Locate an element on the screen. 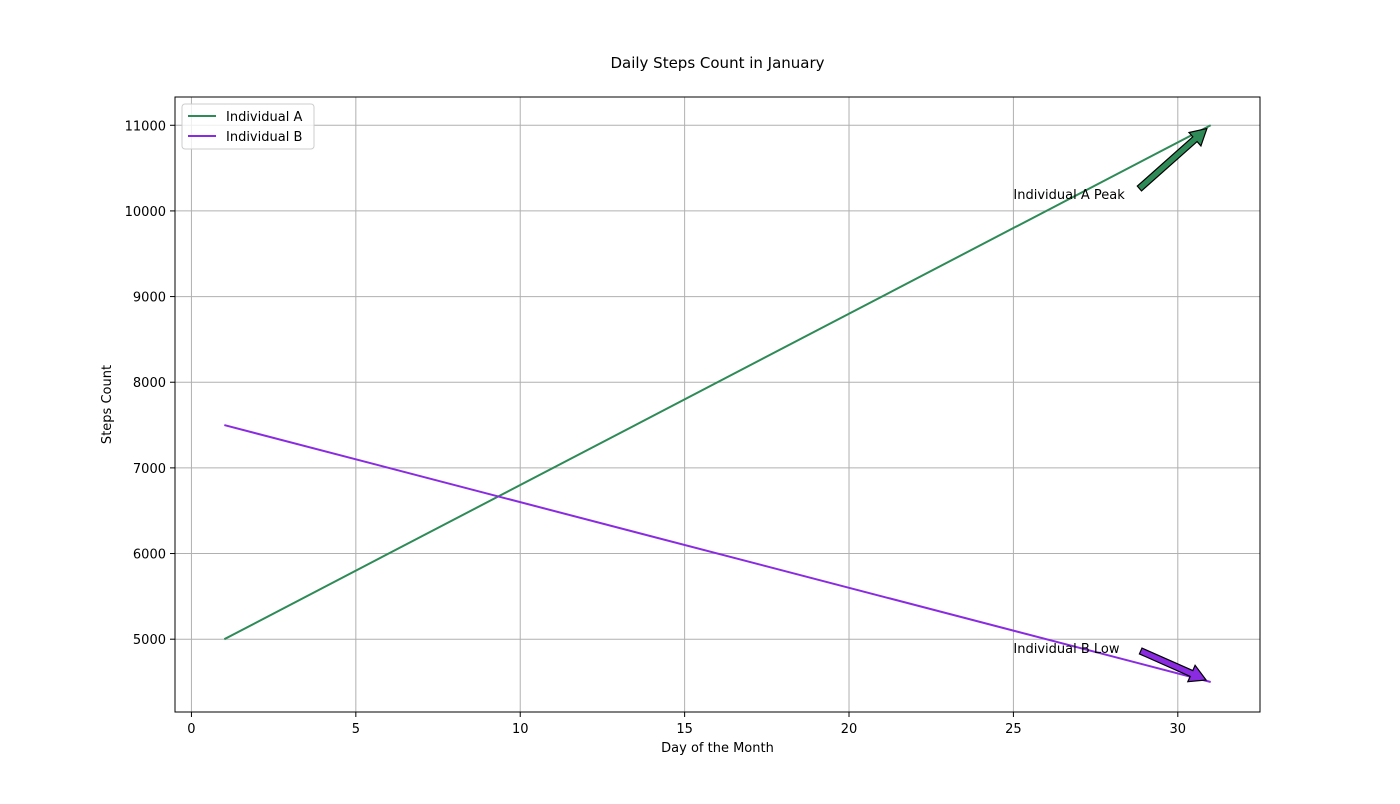 The image size is (1400, 804). y-tick-label: 11000 is located at coordinates (145, 126).